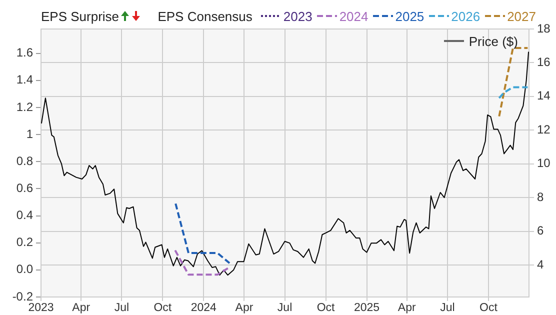 The width and height of the screenshot is (556, 315). What do you see at coordinates (25, 53) in the screenshot?
I see `y-tick-label: 1.6` at bounding box center [25, 53].